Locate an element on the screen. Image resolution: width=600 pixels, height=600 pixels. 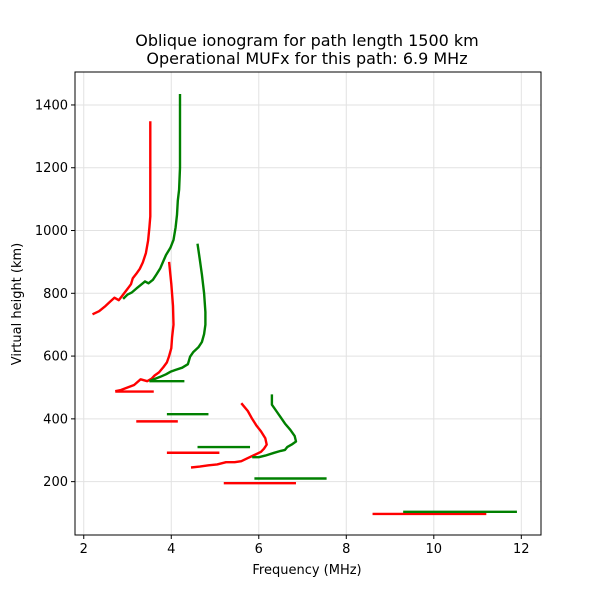
x-tick-label: 10 is located at coordinates (434, 549).